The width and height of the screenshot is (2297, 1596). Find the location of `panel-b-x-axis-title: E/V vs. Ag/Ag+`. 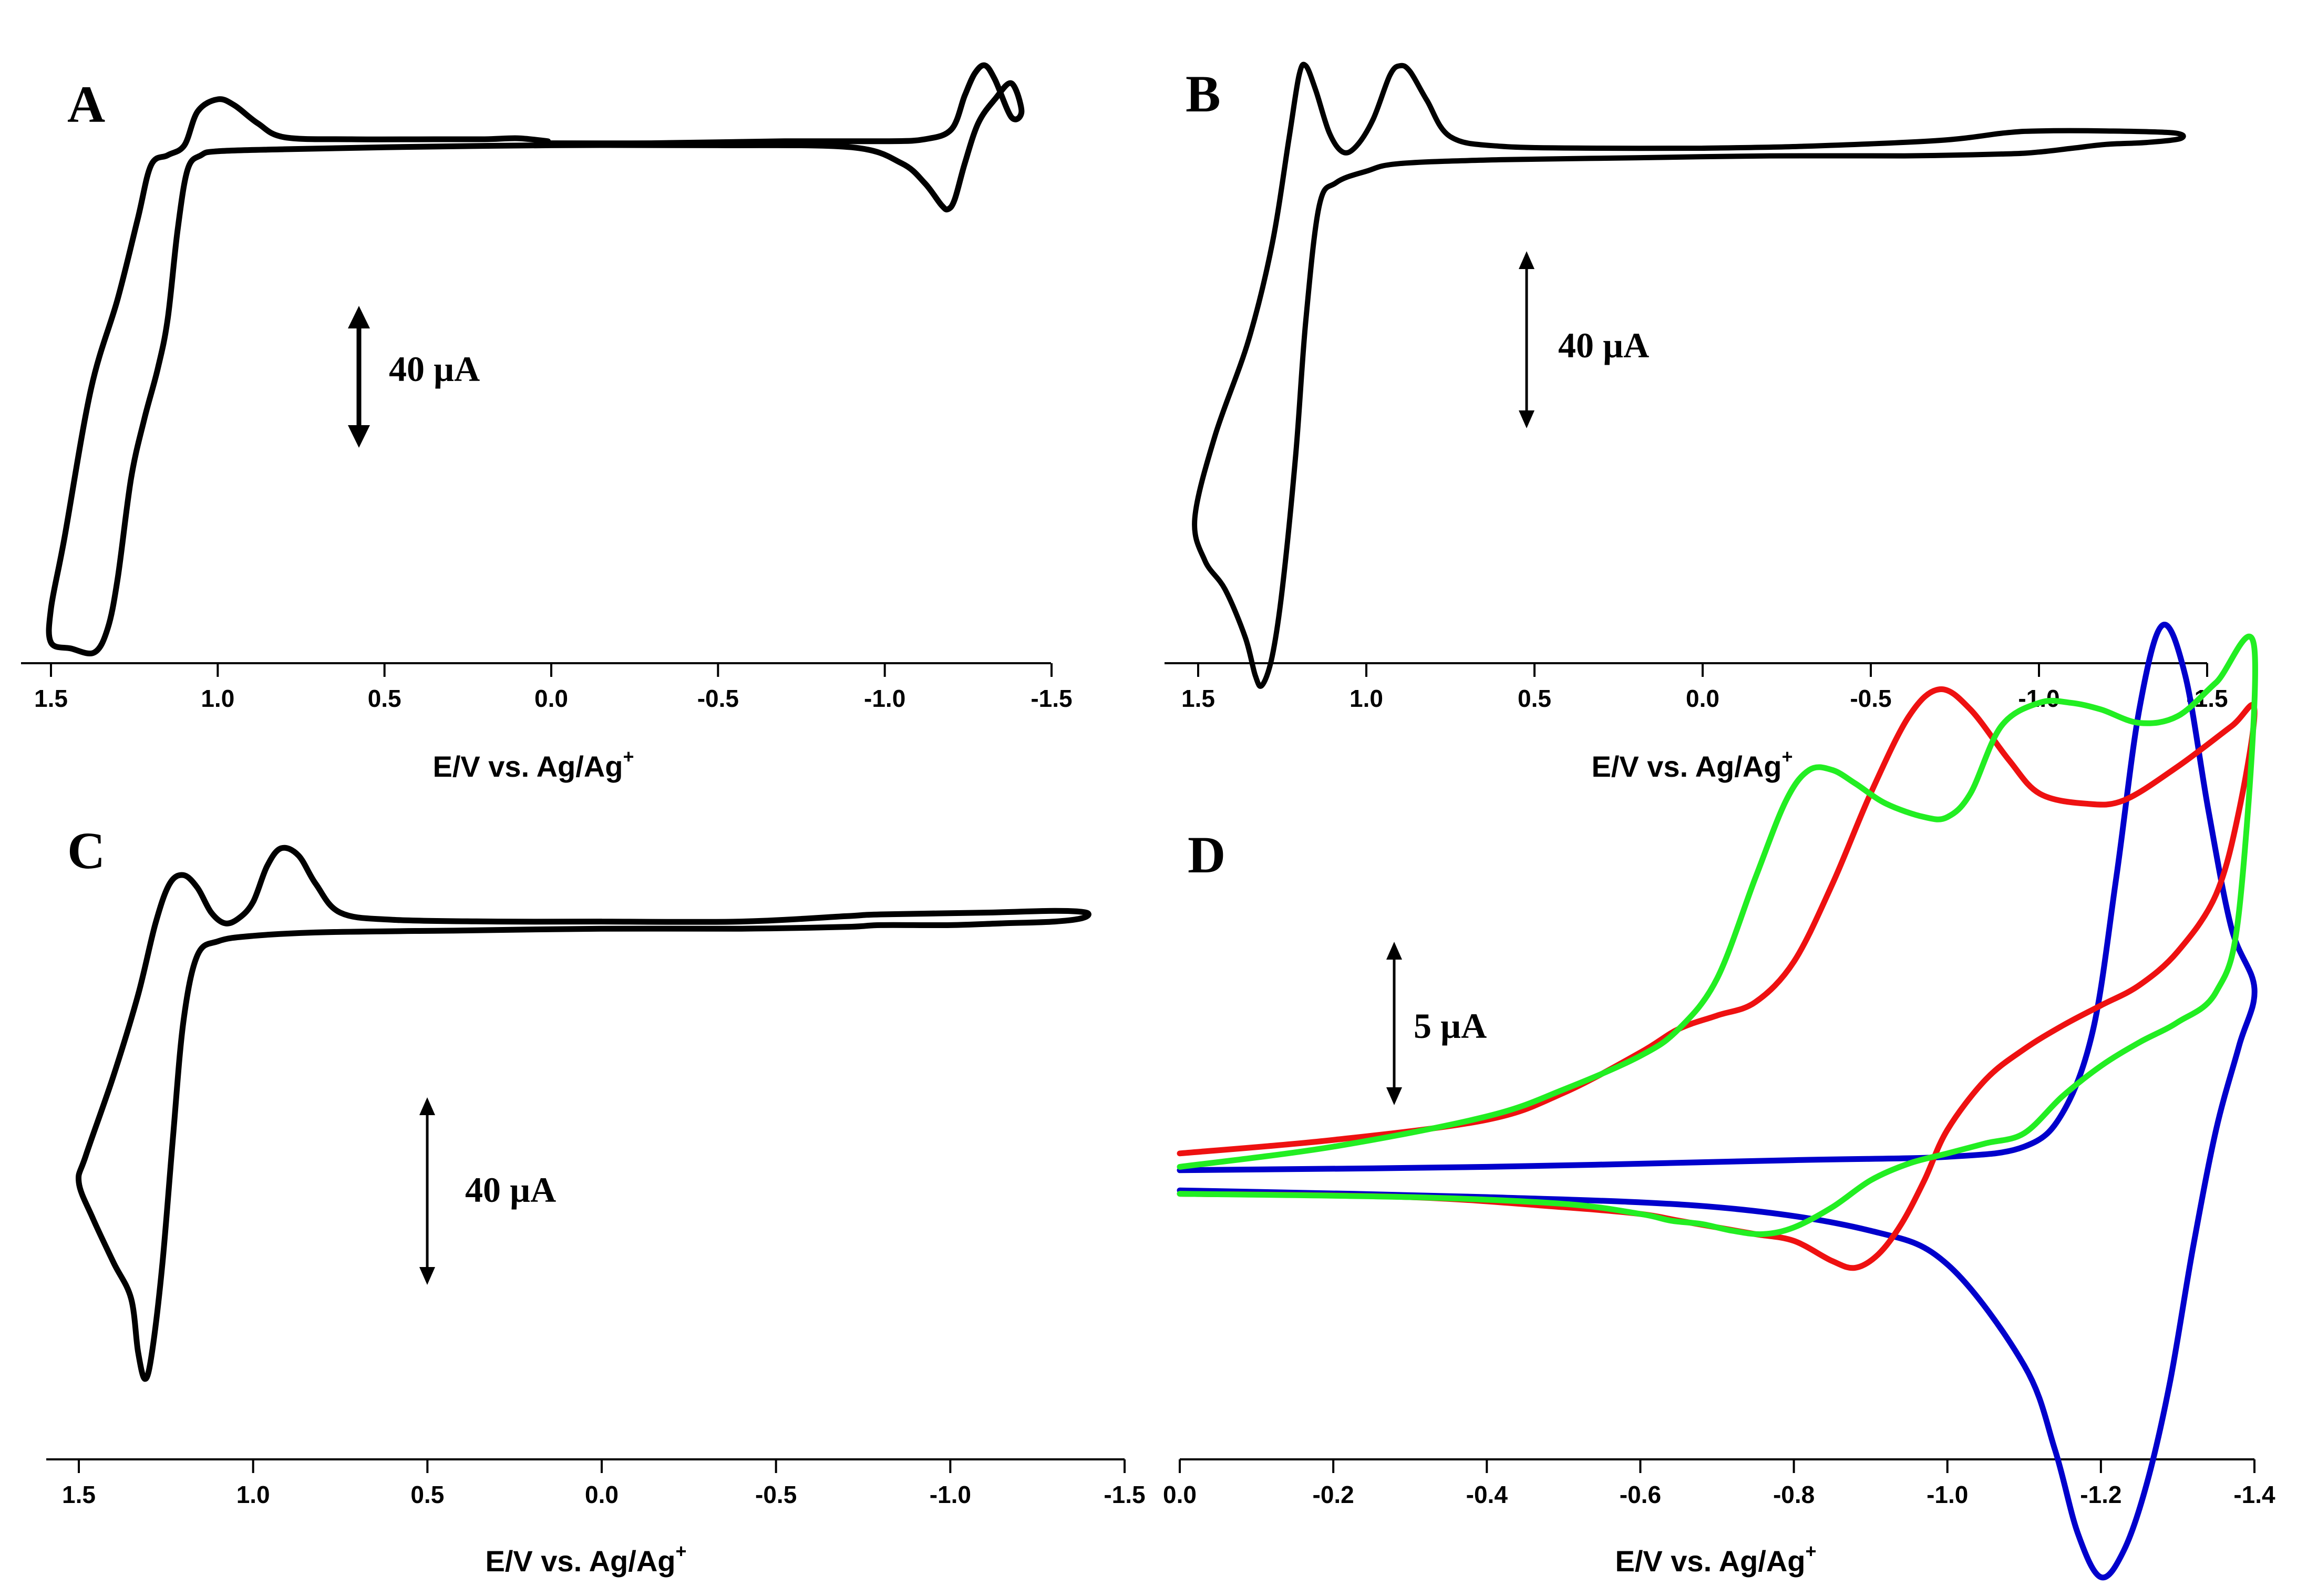

panel-b-x-axis-title: E/V vs. Ag/Ag+ is located at coordinates (1692, 764).